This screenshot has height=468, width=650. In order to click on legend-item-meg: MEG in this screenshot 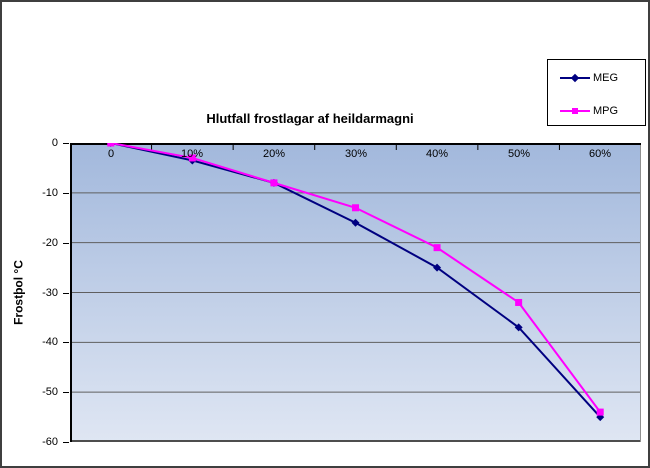, I will do `click(596, 78)`.